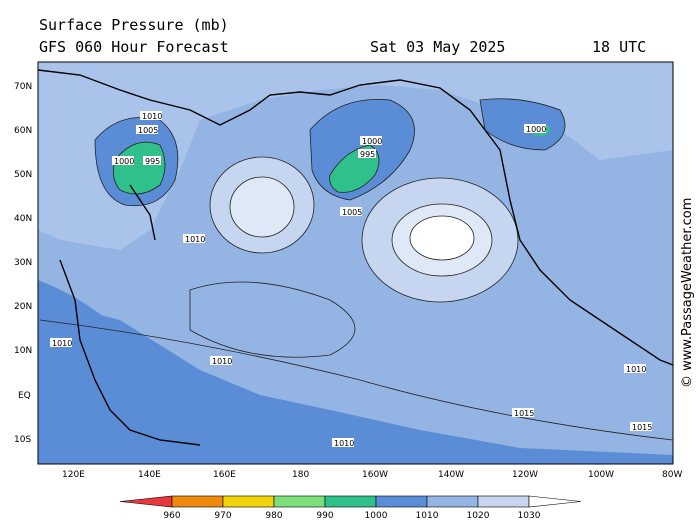  Describe the element at coordinates (672, 475) in the screenshot. I see `lon-label-80w: 80W` at that location.